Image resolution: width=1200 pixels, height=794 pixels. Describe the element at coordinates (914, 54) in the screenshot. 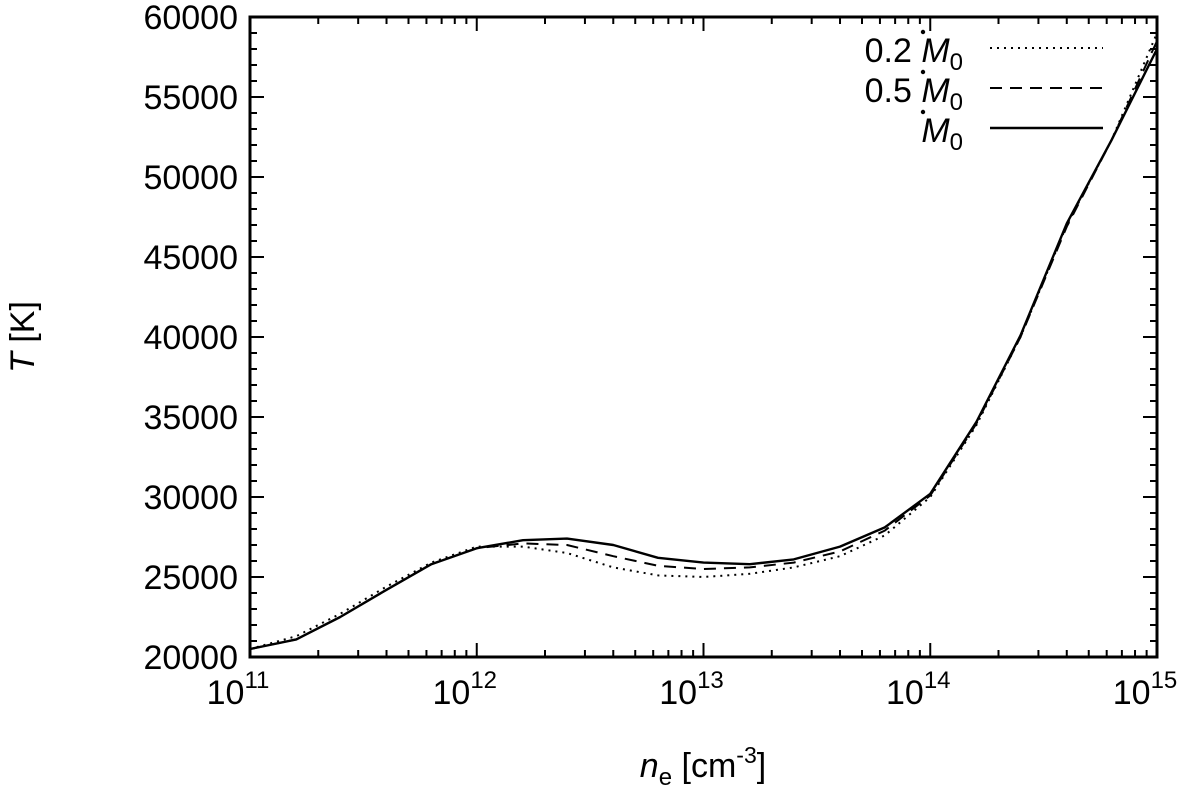

I see `legend-label: 0.2 M0` at that location.